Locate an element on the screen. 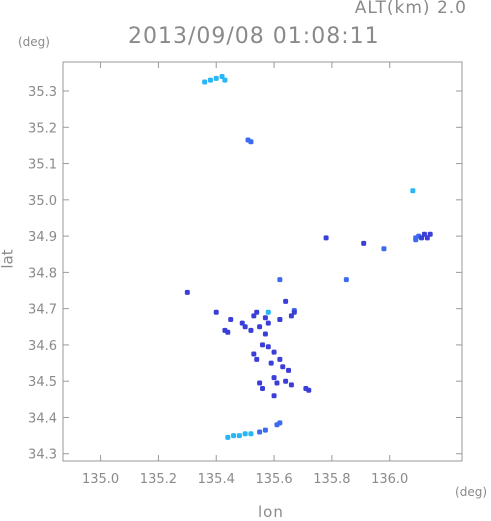  y-axis-unit: (deg) is located at coordinates (34, 42).